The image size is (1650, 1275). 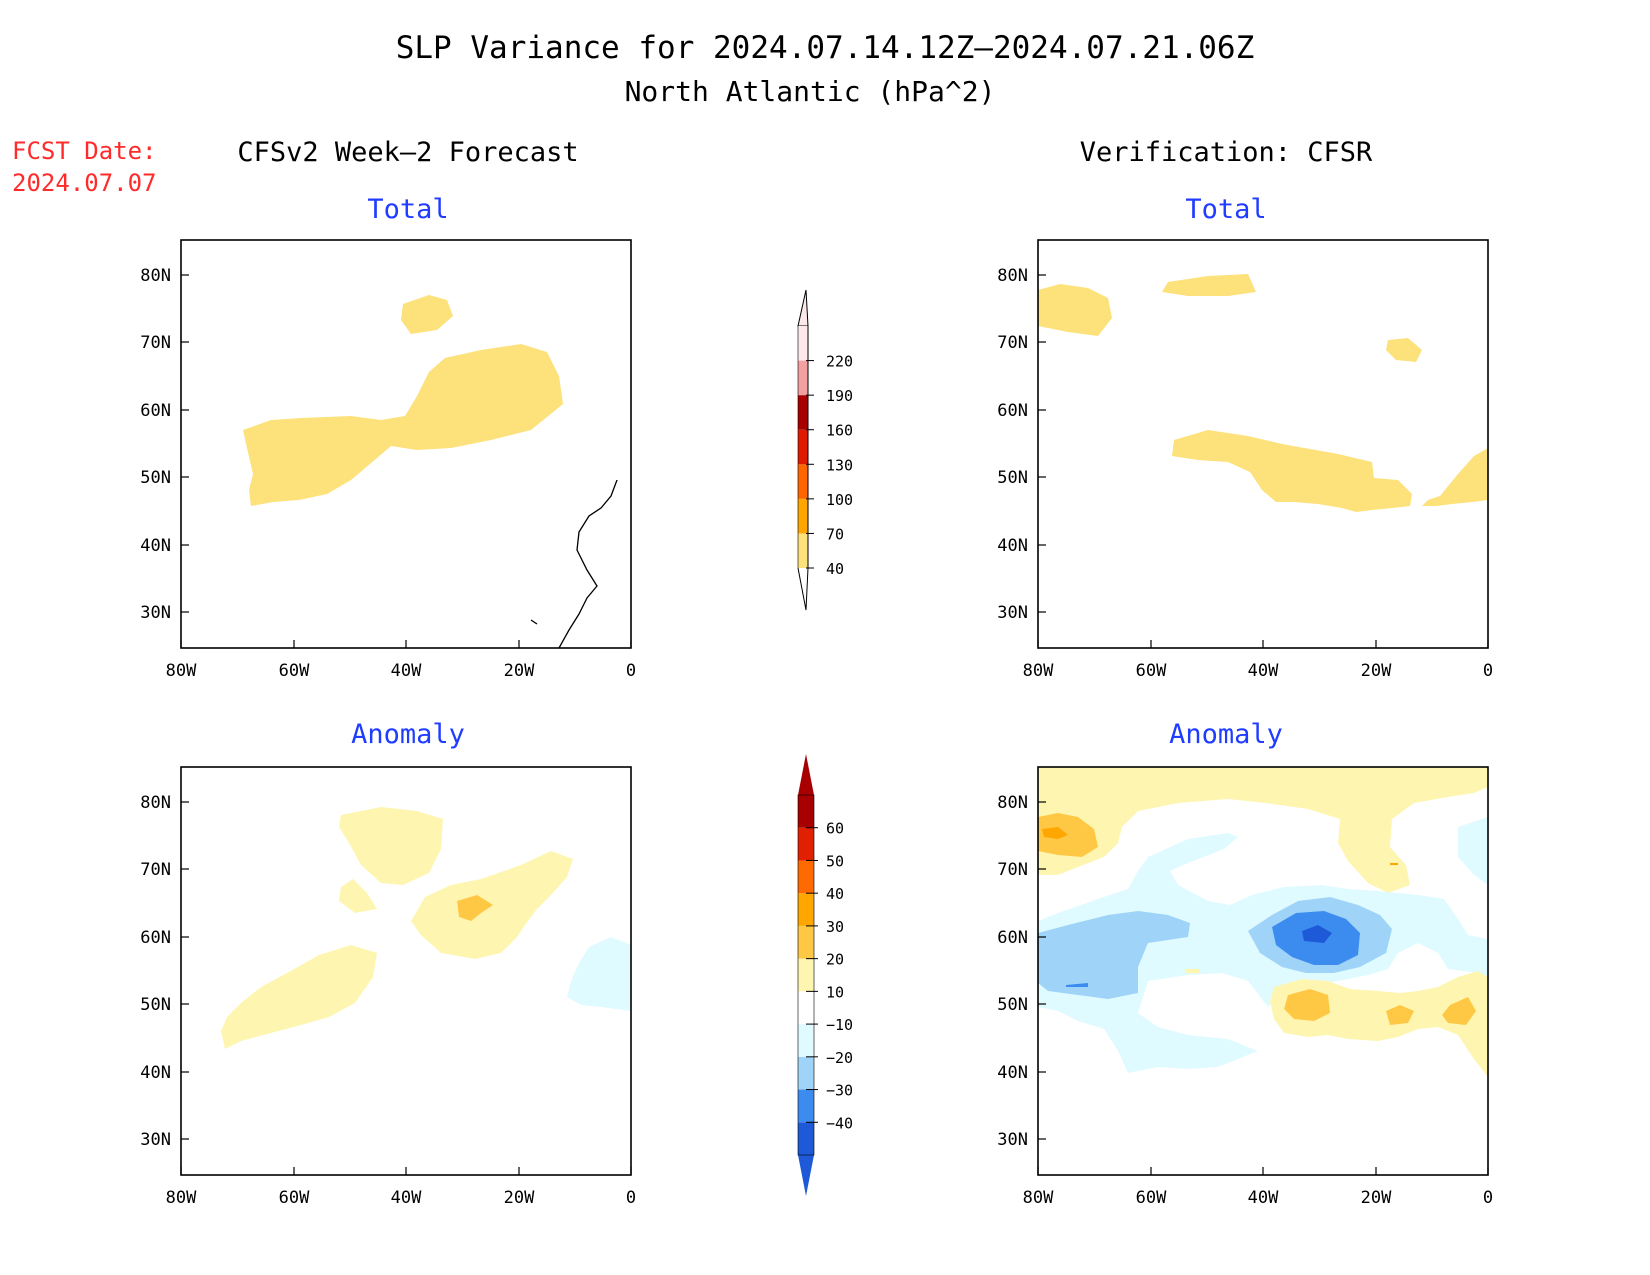 I want to click on colorbar-anomaly-cap-top, so click(x=806, y=774).